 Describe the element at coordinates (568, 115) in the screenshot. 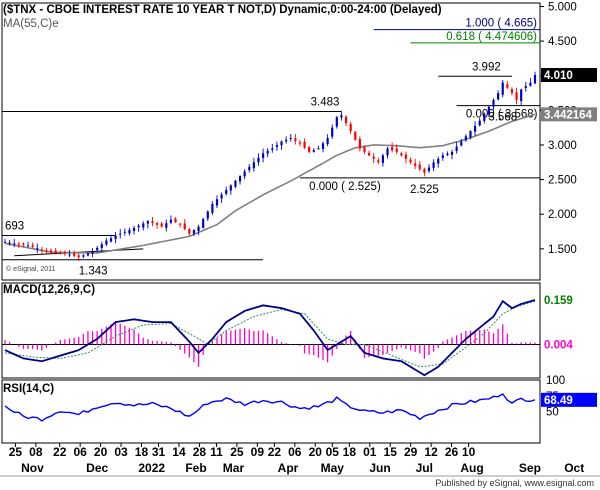

I see `ma-last-tag: 3.442164` at that location.